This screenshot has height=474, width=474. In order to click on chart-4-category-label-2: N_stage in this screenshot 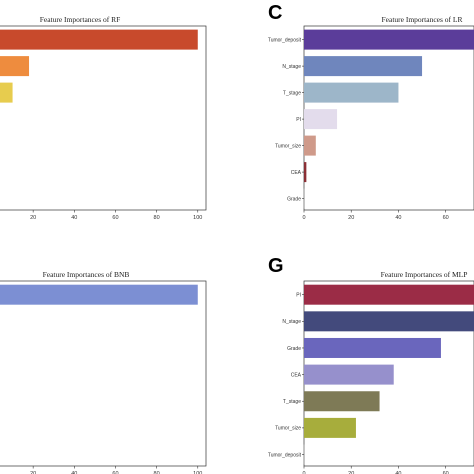, I will do `click(291, 322)`.